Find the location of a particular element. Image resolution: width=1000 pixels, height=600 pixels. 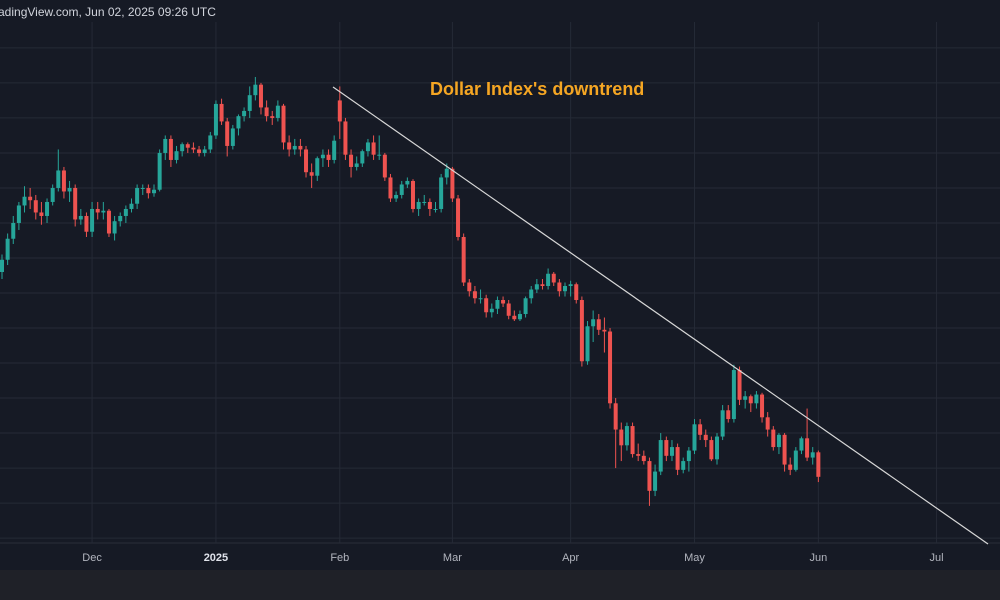

x-tick-label: Jun is located at coordinates (818, 558).